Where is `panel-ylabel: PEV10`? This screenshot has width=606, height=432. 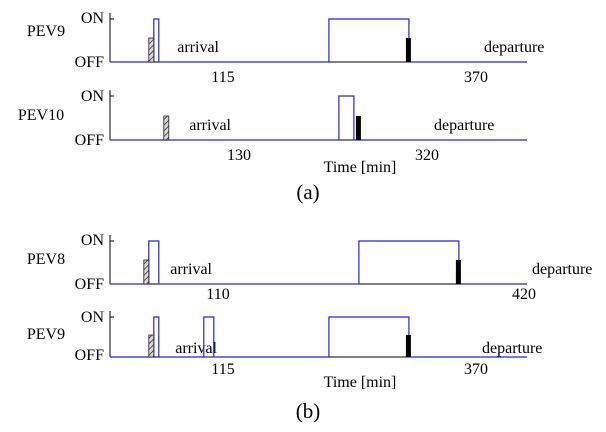
panel-ylabel: PEV10 is located at coordinates (41, 115).